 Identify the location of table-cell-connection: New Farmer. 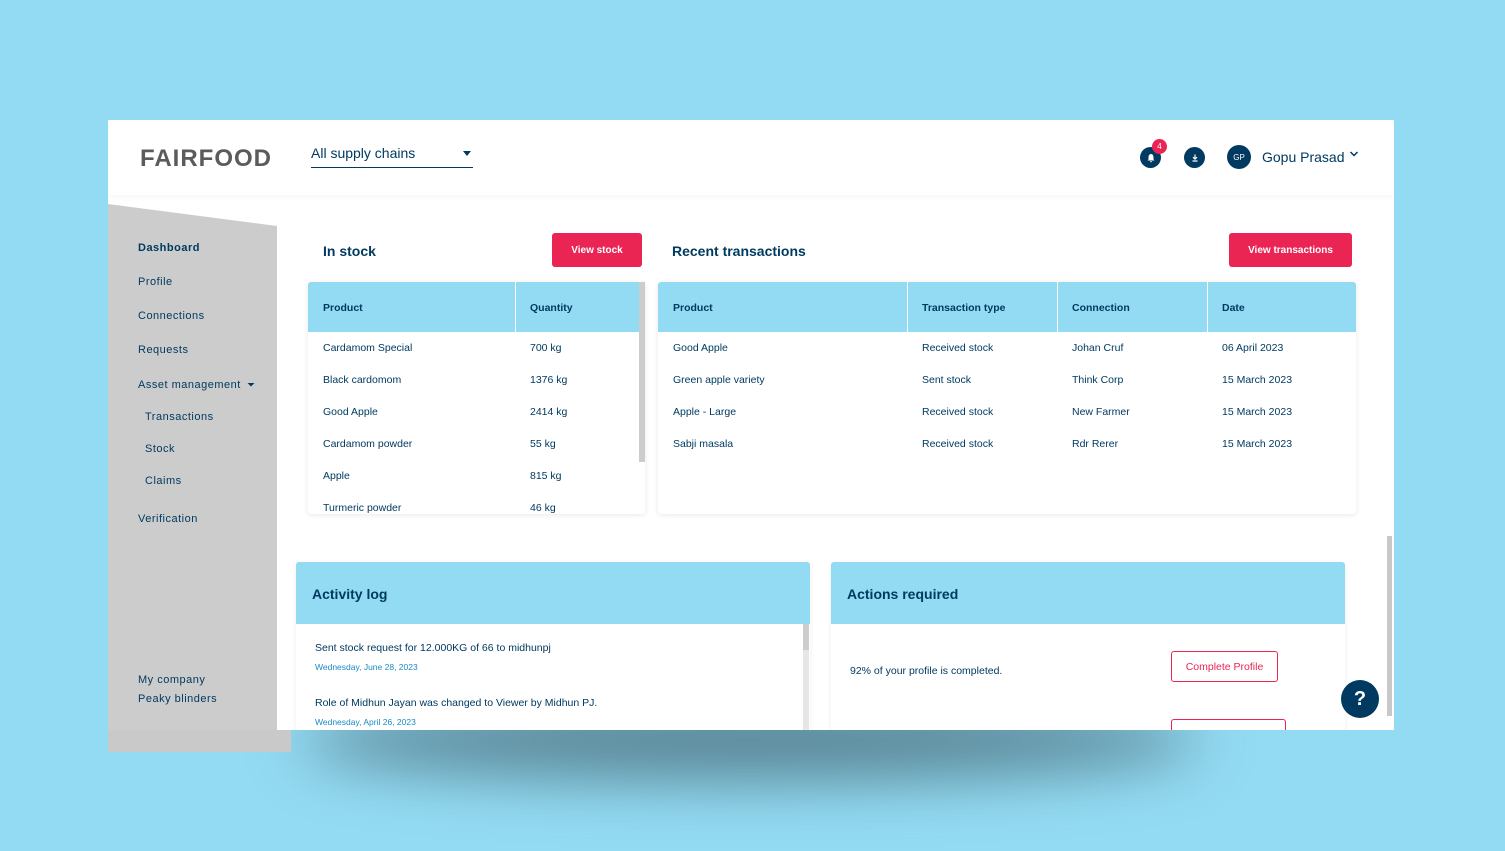
(1101, 412).